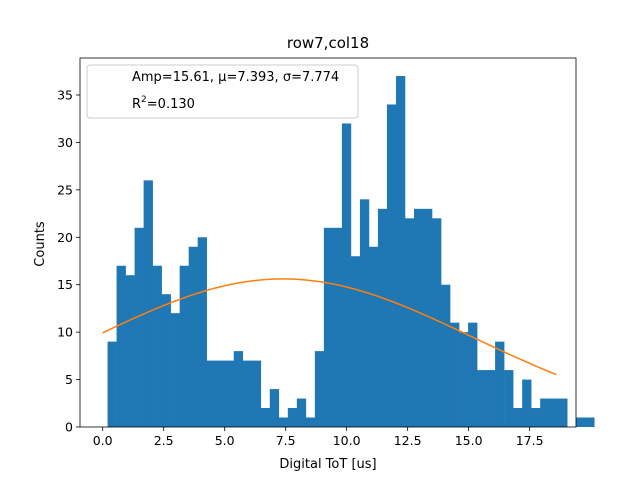 Image resolution: width=640 pixels, height=480 pixels. I want to click on chart-title: row7,col18, so click(328, 43).